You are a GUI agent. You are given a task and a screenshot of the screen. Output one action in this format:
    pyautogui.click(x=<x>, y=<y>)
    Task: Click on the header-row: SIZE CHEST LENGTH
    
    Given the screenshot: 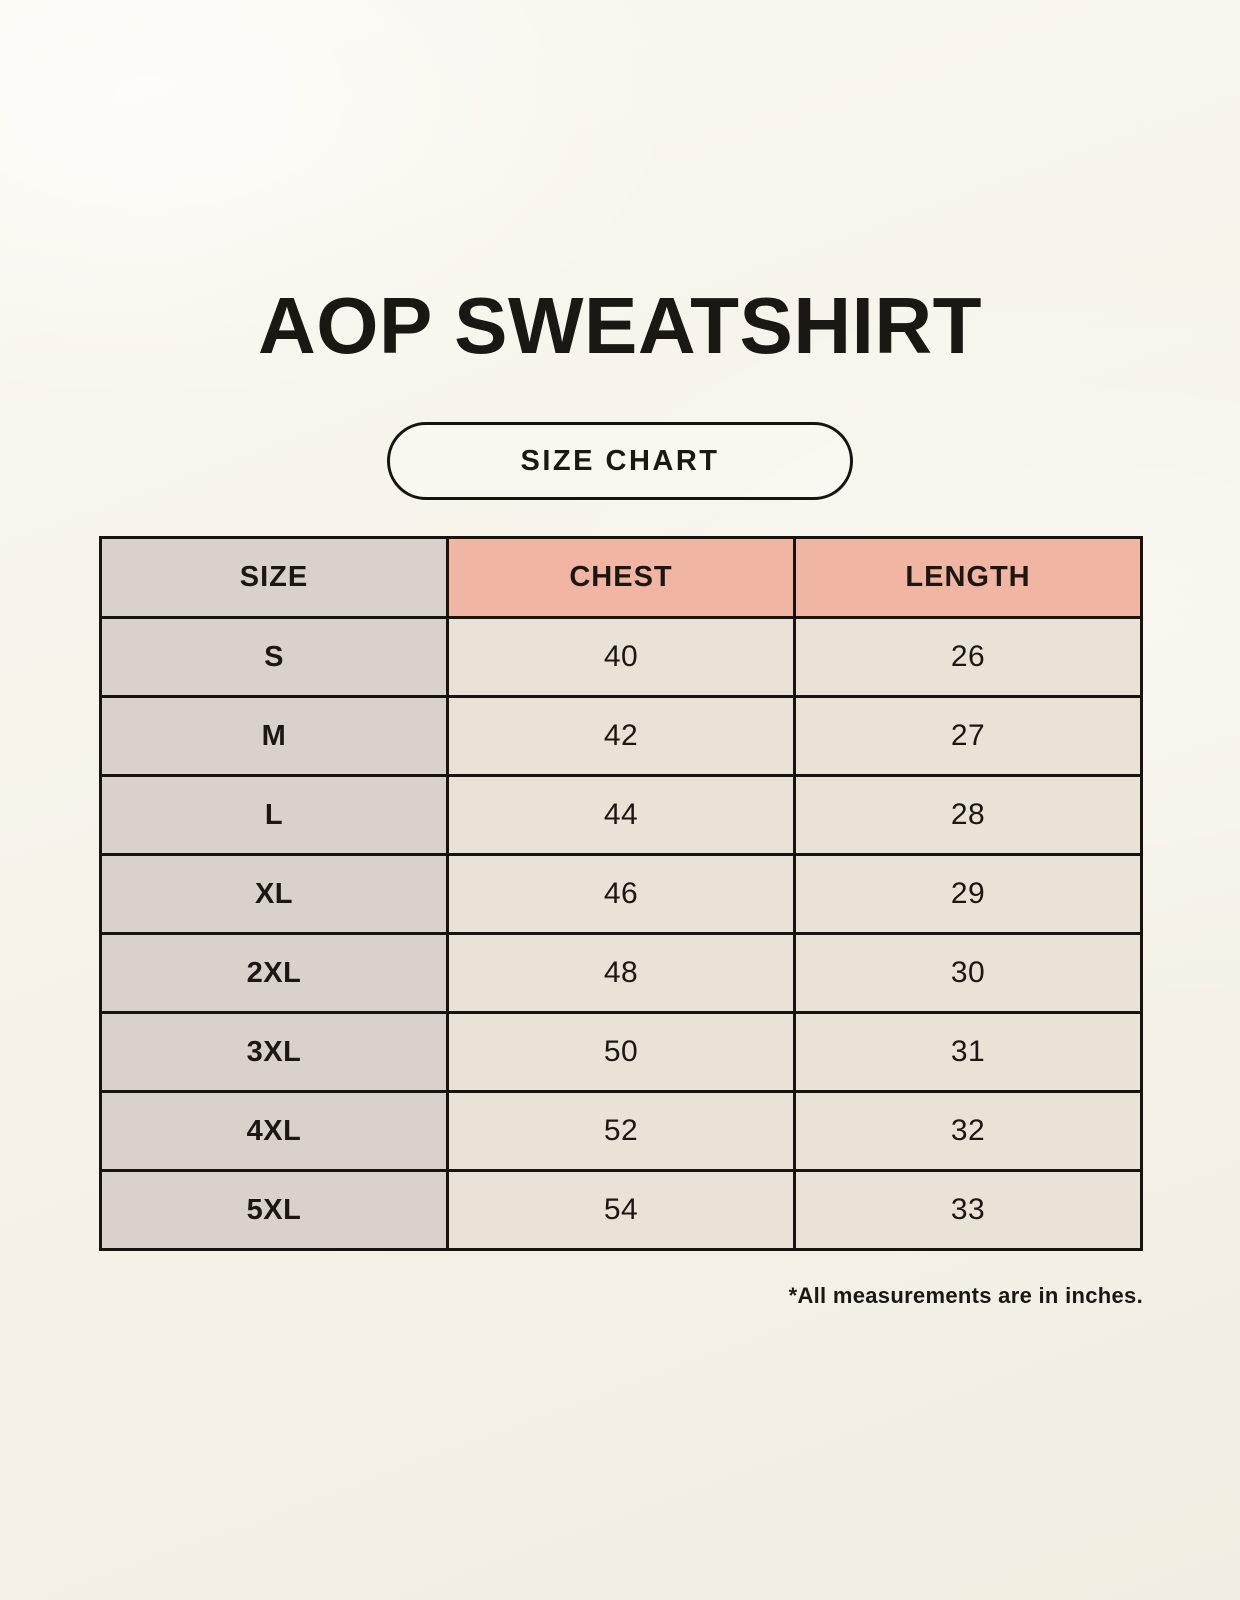 What is the action you would take?
    pyautogui.click(x=621, y=577)
    